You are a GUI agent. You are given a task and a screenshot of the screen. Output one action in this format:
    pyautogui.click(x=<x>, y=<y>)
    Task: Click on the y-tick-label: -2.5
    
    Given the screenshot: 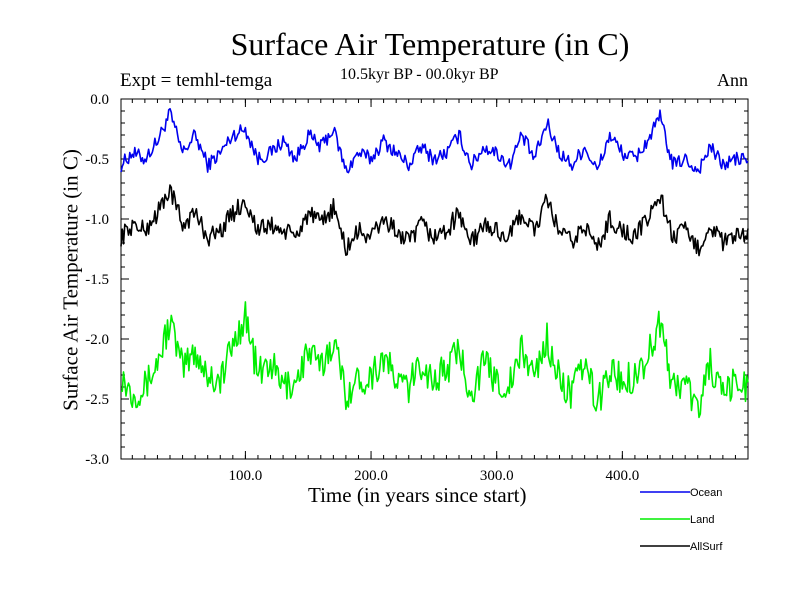 What is the action you would take?
    pyautogui.click(x=97, y=400)
    